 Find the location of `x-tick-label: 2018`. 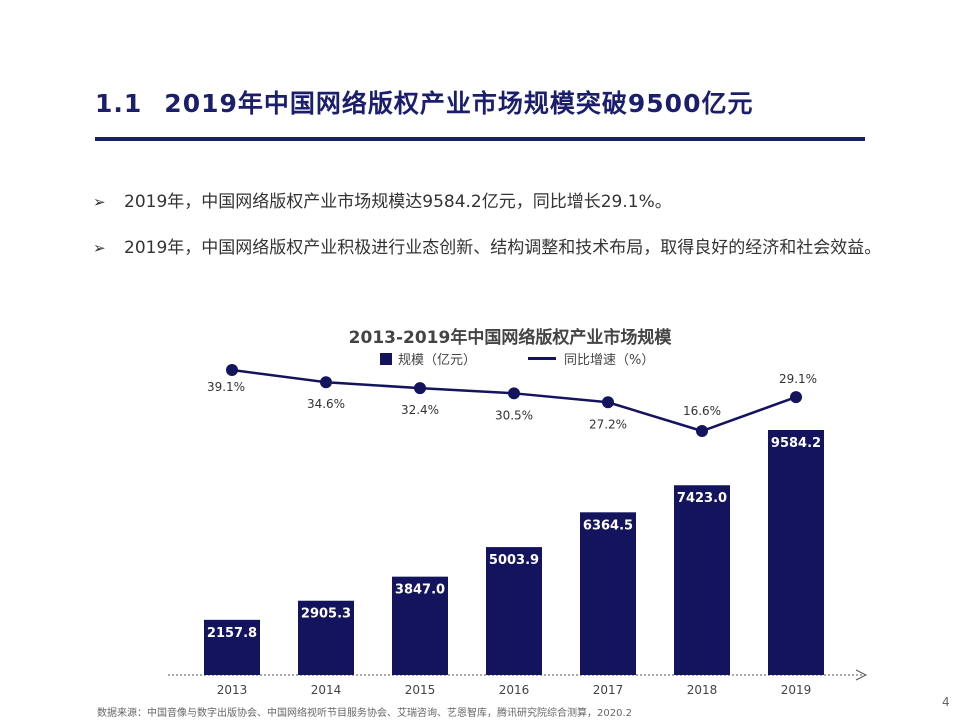

x-tick-label: 2018 is located at coordinates (702, 690).